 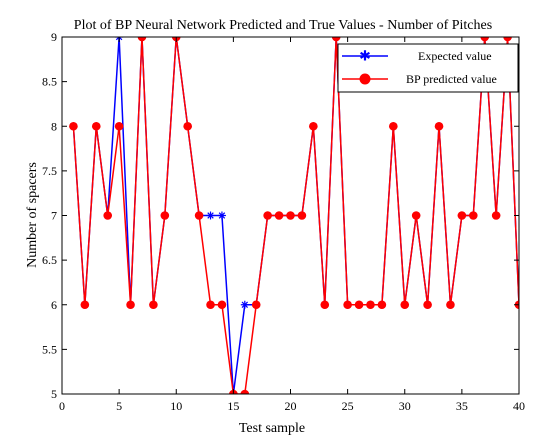 What do you see at coordinates (451, 79) in the screenshot?
I see `legend-label-predicted: BP predicted value` at bounding box center [451, 79].